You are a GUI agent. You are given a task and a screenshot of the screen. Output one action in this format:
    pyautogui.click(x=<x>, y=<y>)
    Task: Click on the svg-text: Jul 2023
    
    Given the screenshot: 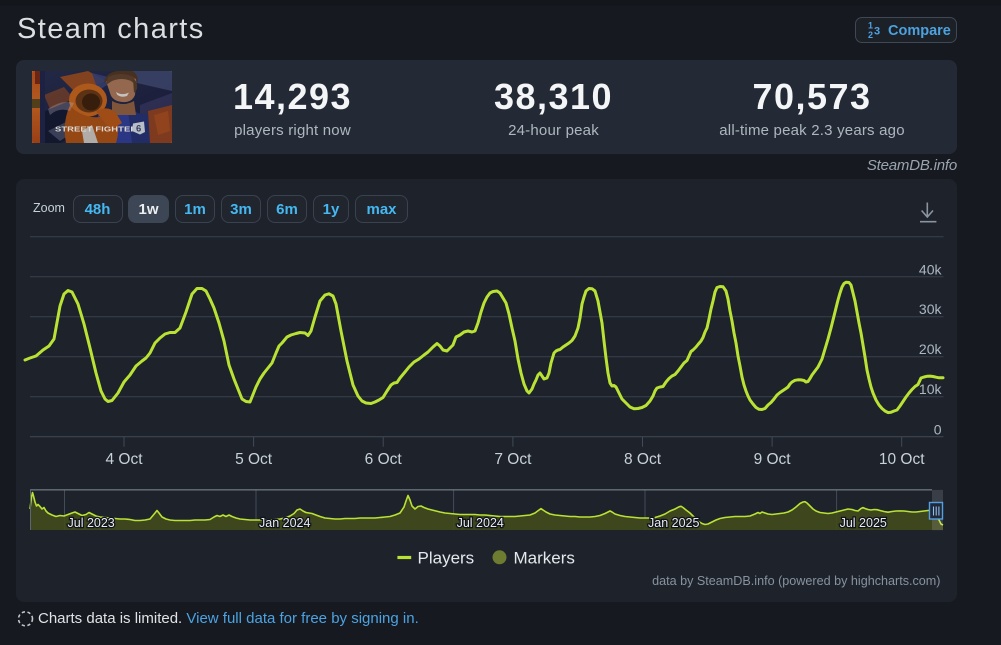 What is the action you would take?
    pyautogui.click(x=91, y=523)
    